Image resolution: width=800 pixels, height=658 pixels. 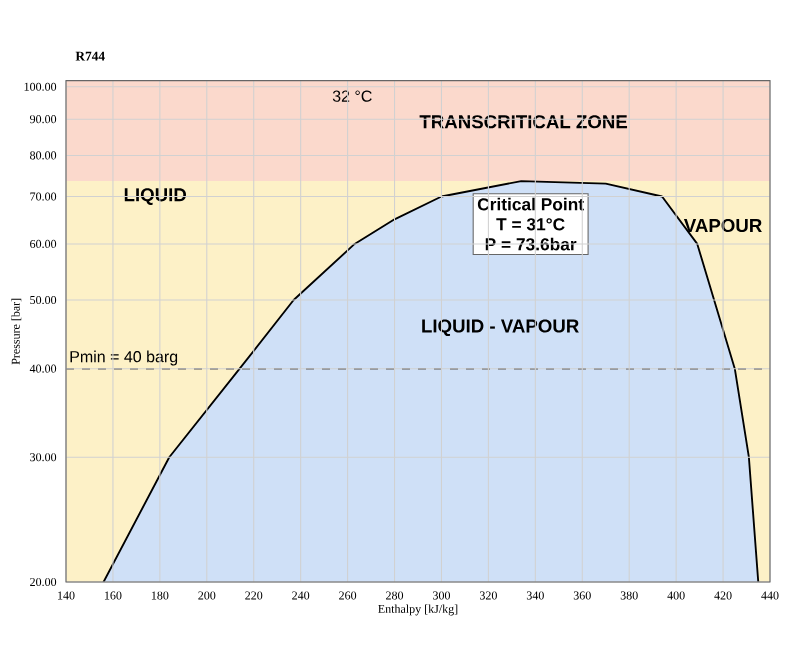 What do you see at coordinates (722, 225) in the screenshot?
I see `annotation: VAPOUR` at bounding box center [722, 225].